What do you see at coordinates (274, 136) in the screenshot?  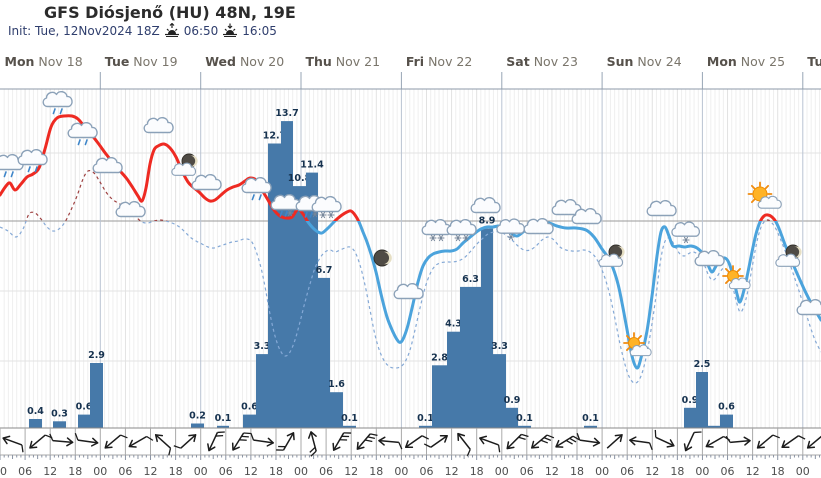 I see `precip-value: 12.7` at bounding box center [274, 136].